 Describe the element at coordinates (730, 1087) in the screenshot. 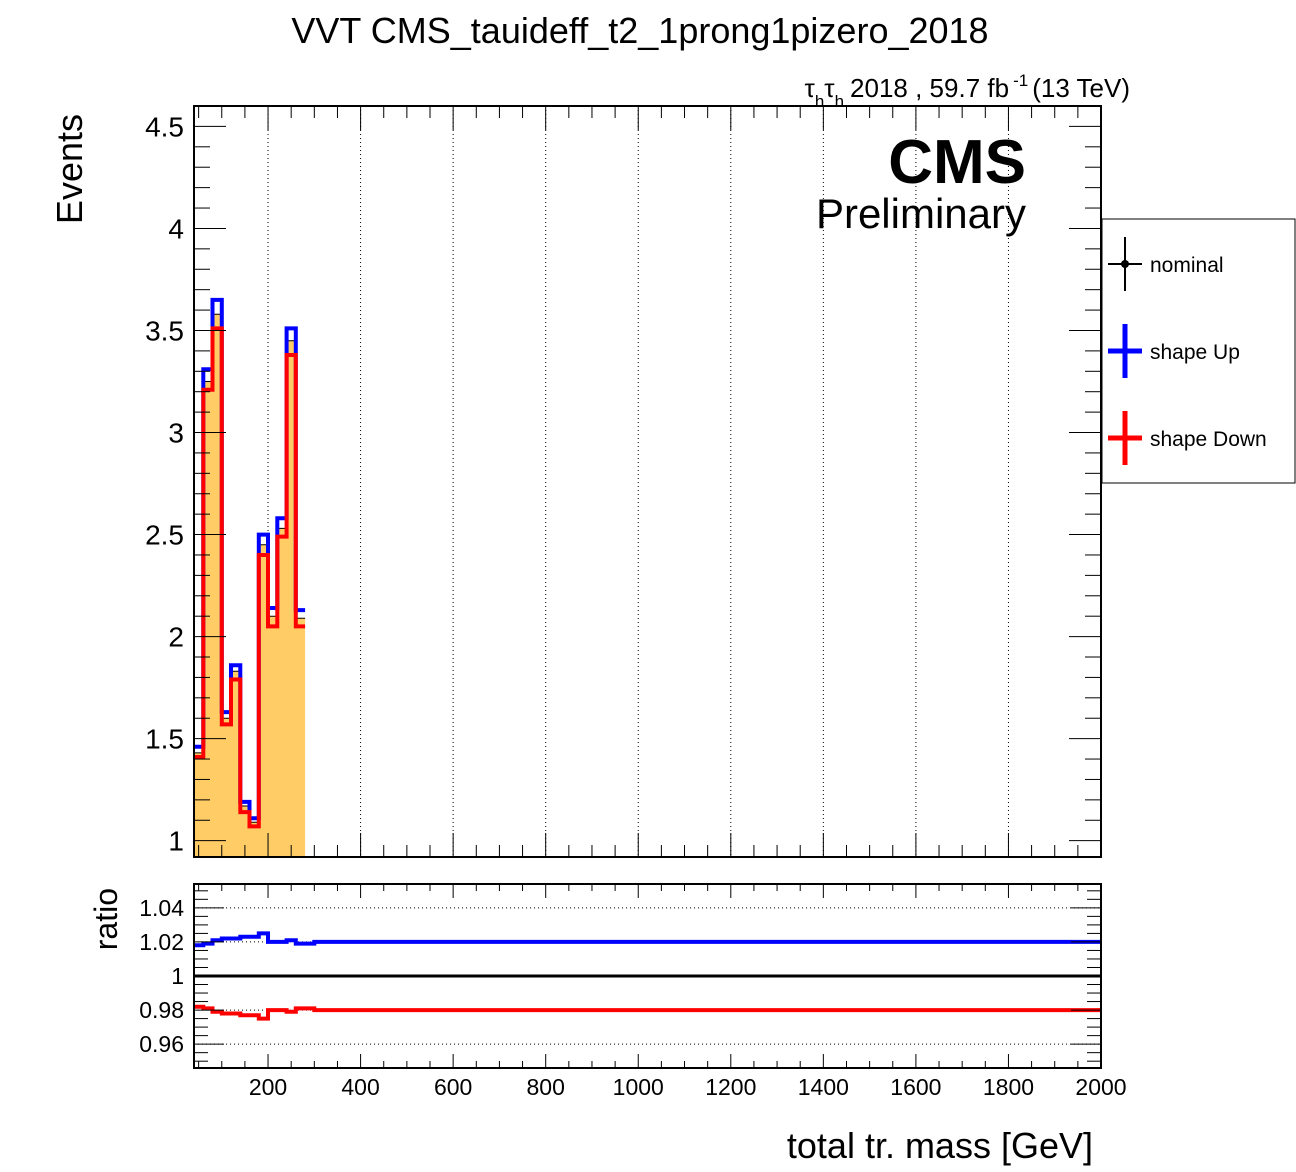

I see `x-tick-label: 1200` at that location.